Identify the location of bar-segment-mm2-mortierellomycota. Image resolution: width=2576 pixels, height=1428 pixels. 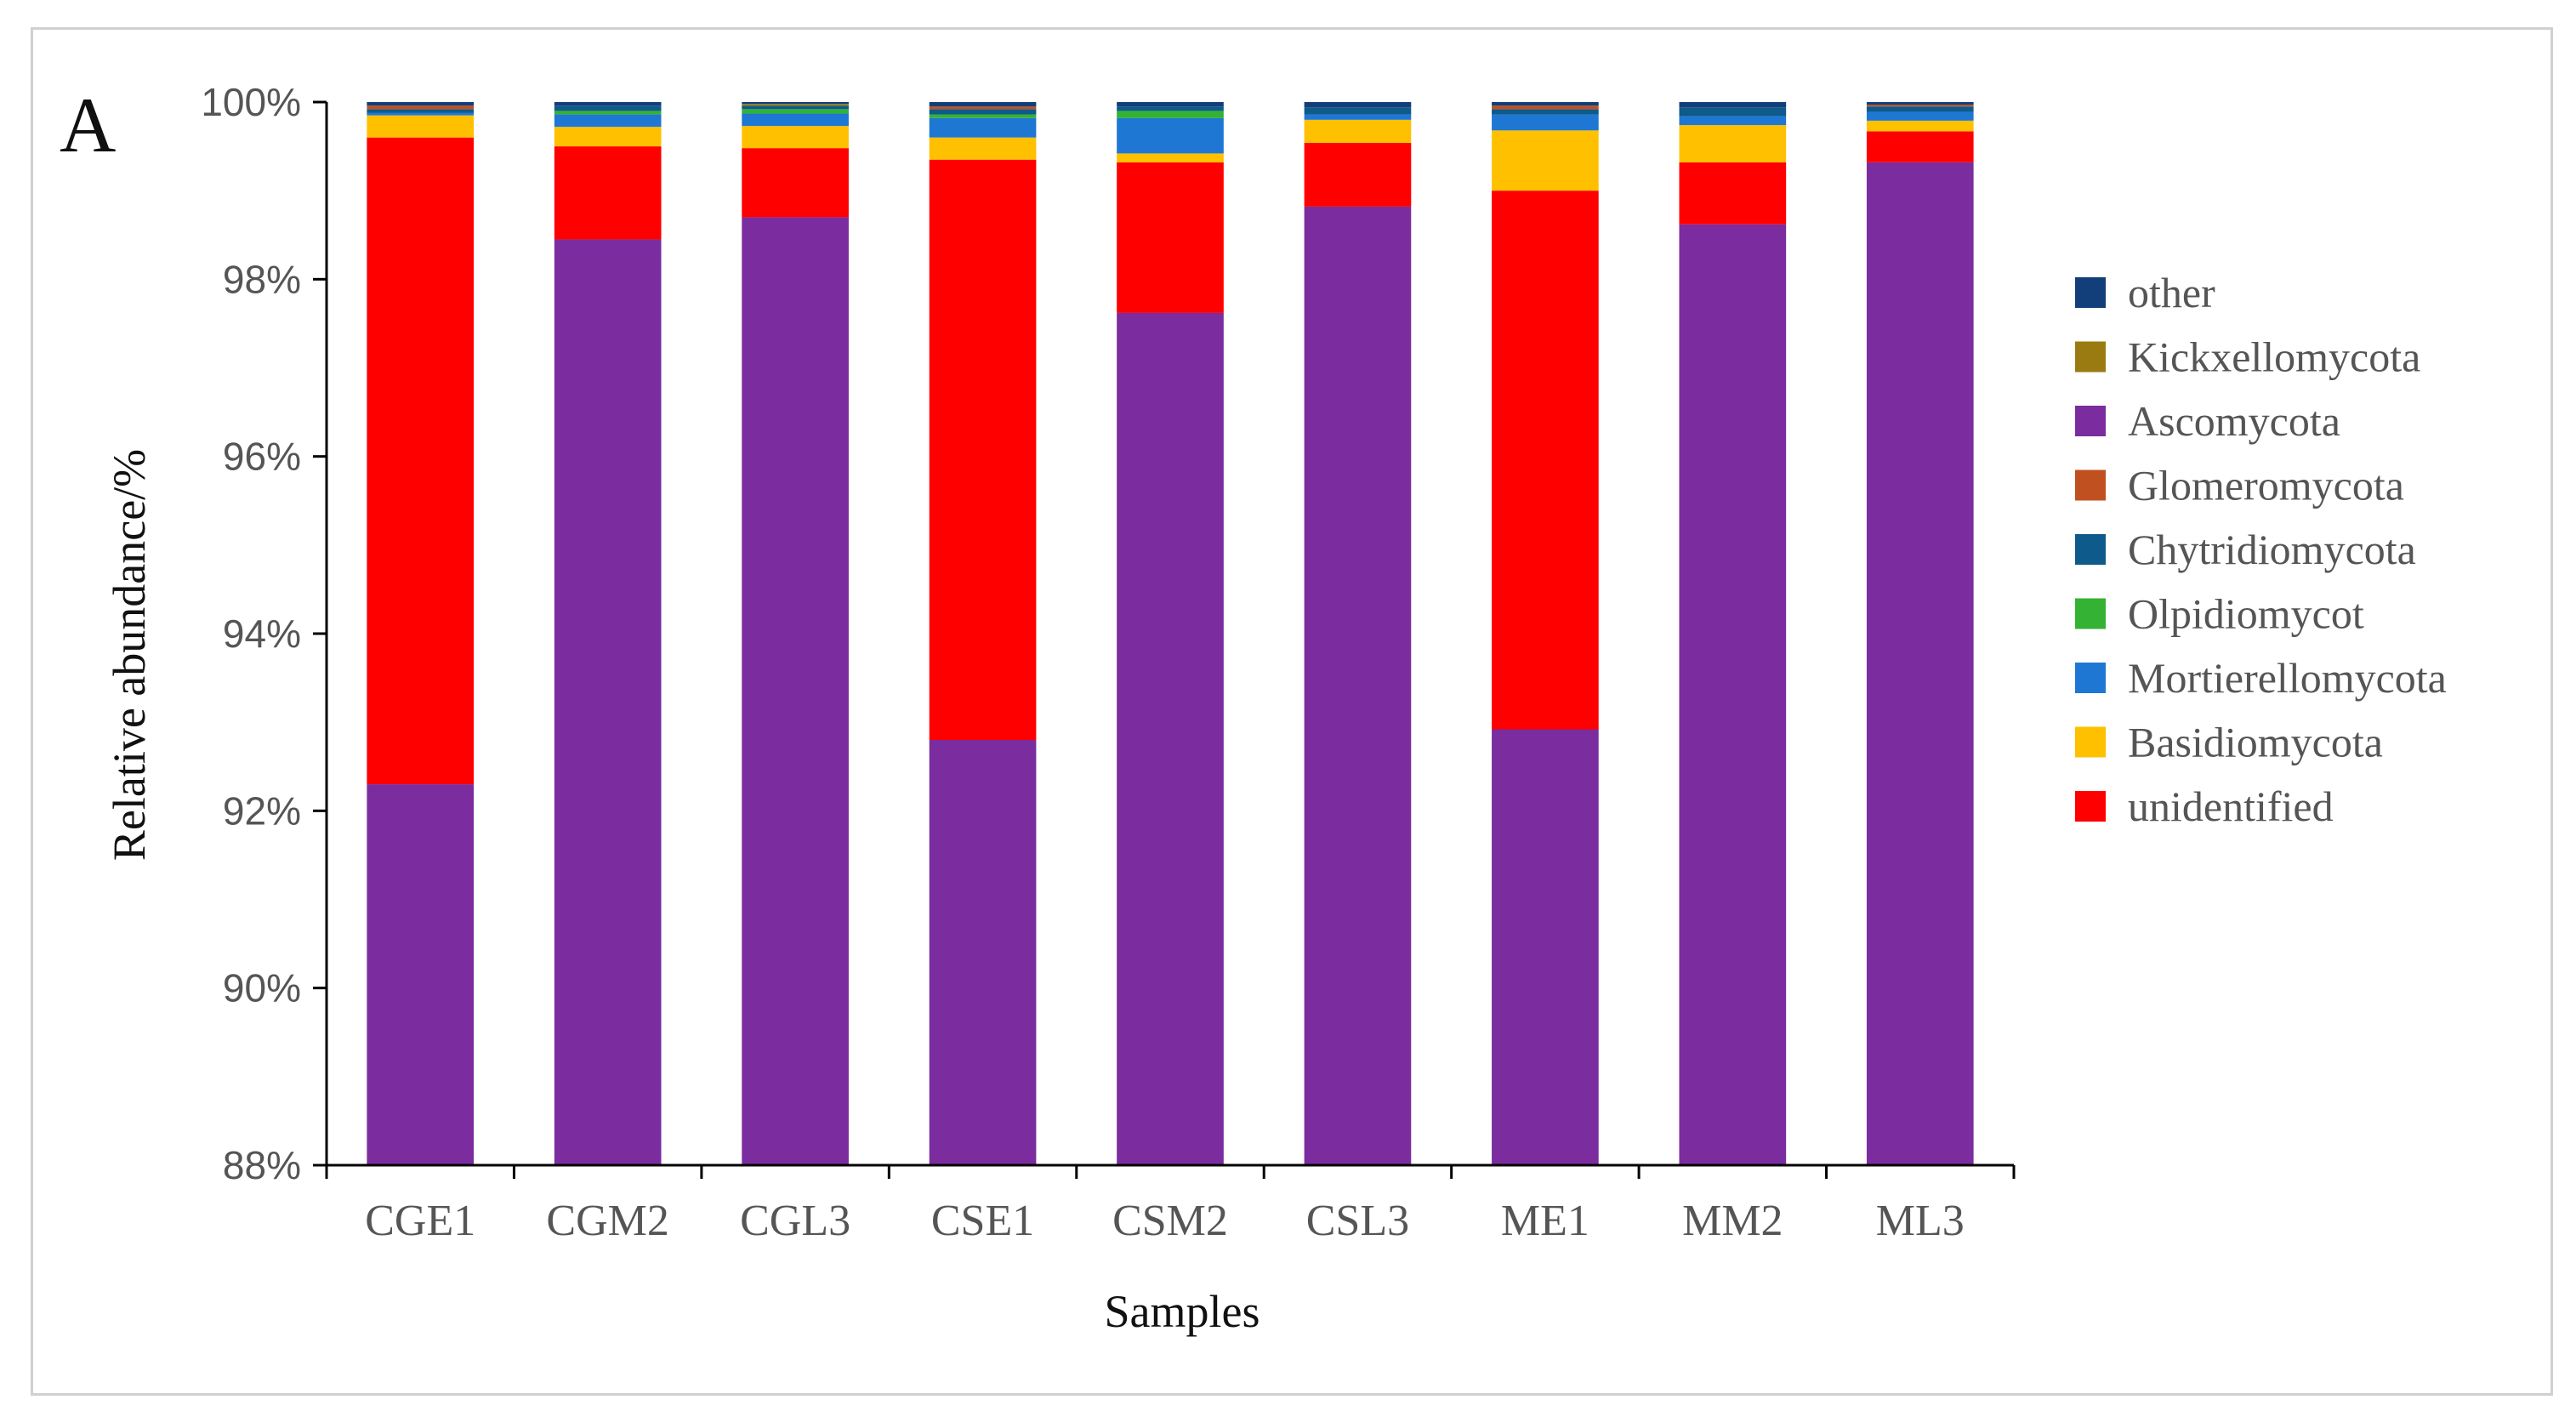
(1733, 121).